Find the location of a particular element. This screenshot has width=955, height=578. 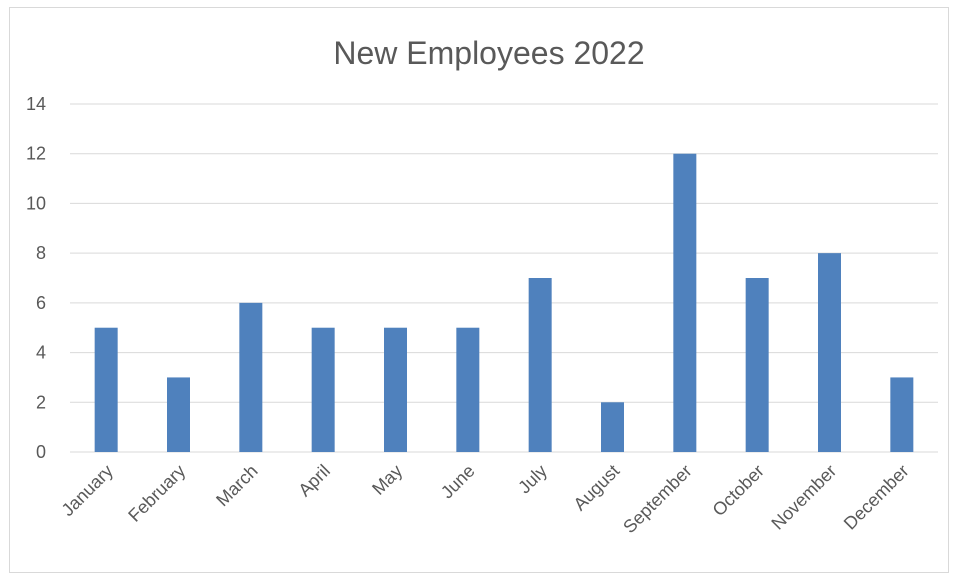

x-tick-label: April is located at coordinates (314, 481).